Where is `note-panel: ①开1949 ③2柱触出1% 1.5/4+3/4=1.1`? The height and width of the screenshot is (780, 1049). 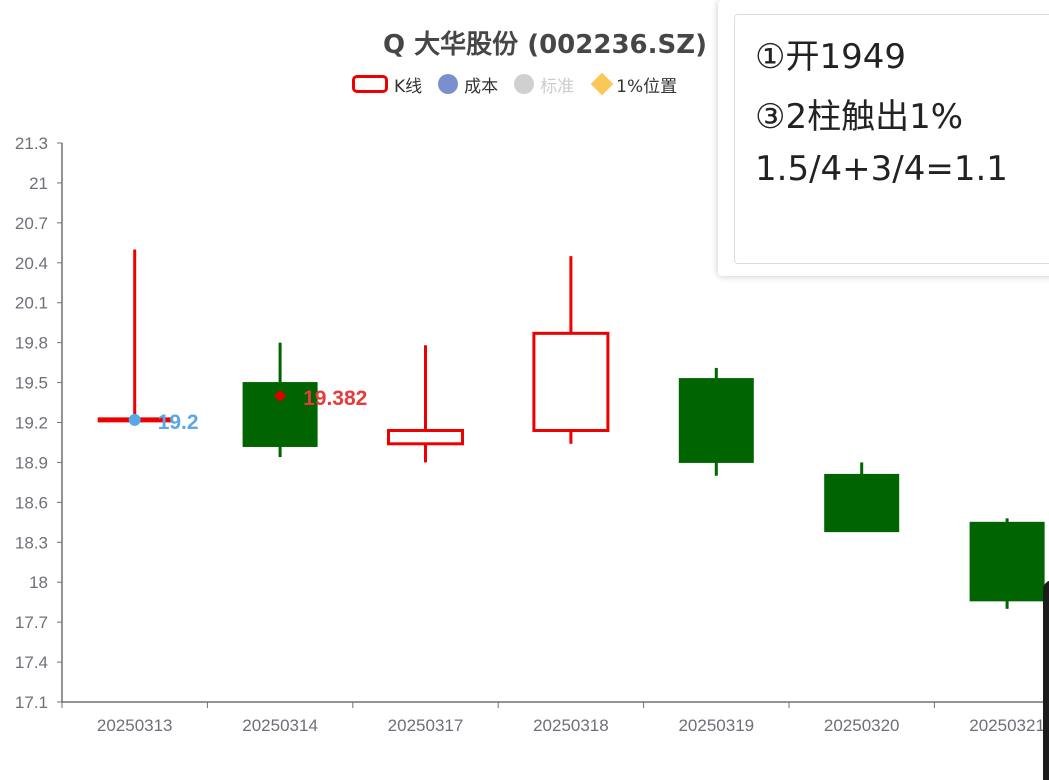 note-panel: ①开1949 ③2柱触出1% 1.5/4+3/4=1.1 is located at coordinates (883, 138).